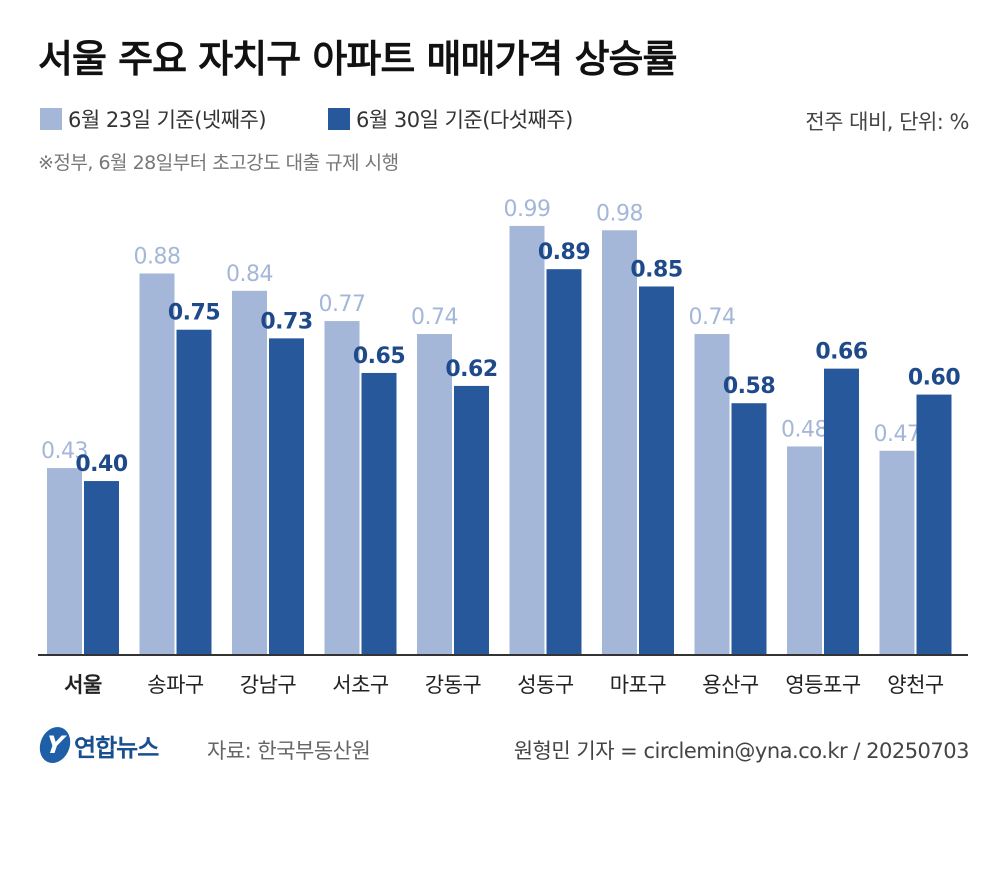  What do you see at coordinates (218, 163) in the screenshot?
I see `policy-note: ※정부, 6월 28일부터 초고강도 대출 규제 시행` at bounding box center [218, 163].